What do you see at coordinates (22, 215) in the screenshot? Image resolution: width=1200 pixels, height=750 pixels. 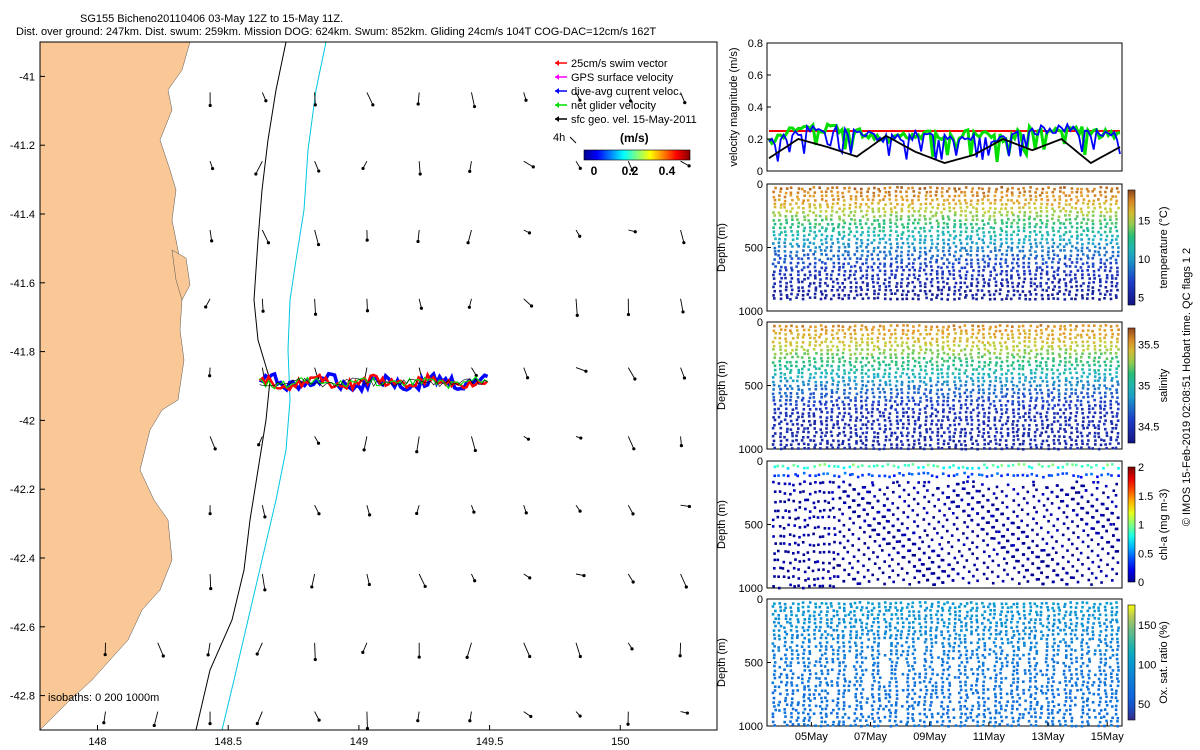 I see `map-y-tick-label: -41.4` at bounding box center [22, 215].